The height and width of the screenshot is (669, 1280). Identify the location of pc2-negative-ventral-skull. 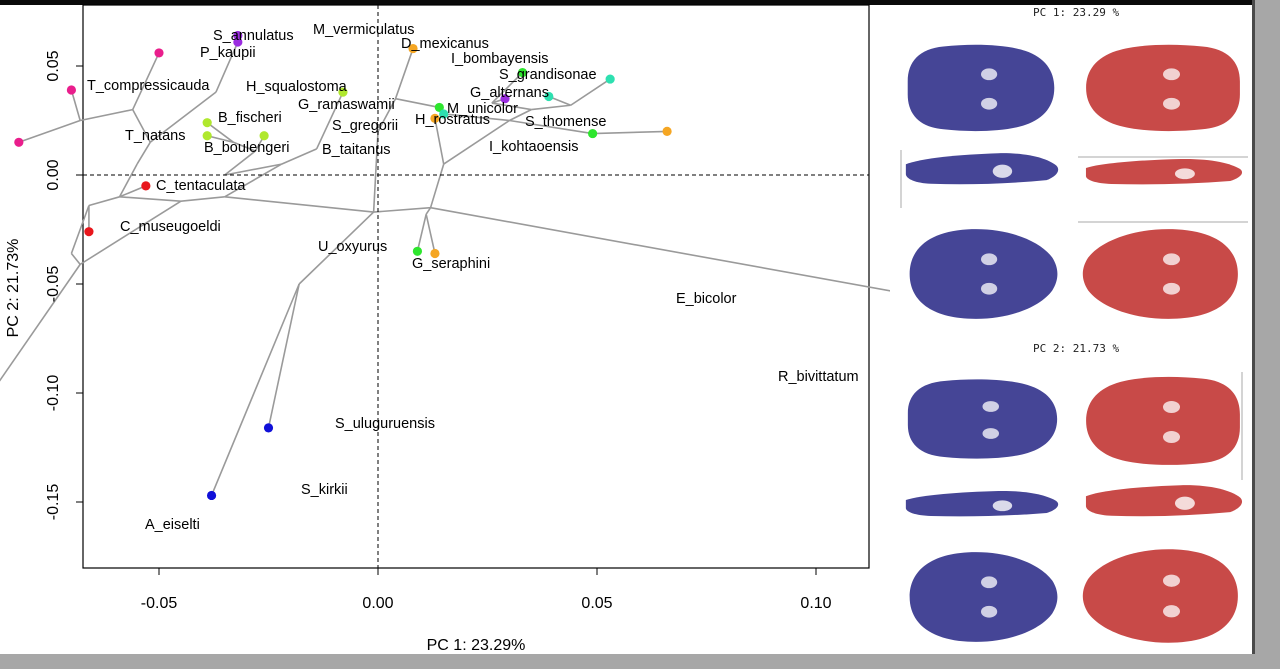
(983, 597).